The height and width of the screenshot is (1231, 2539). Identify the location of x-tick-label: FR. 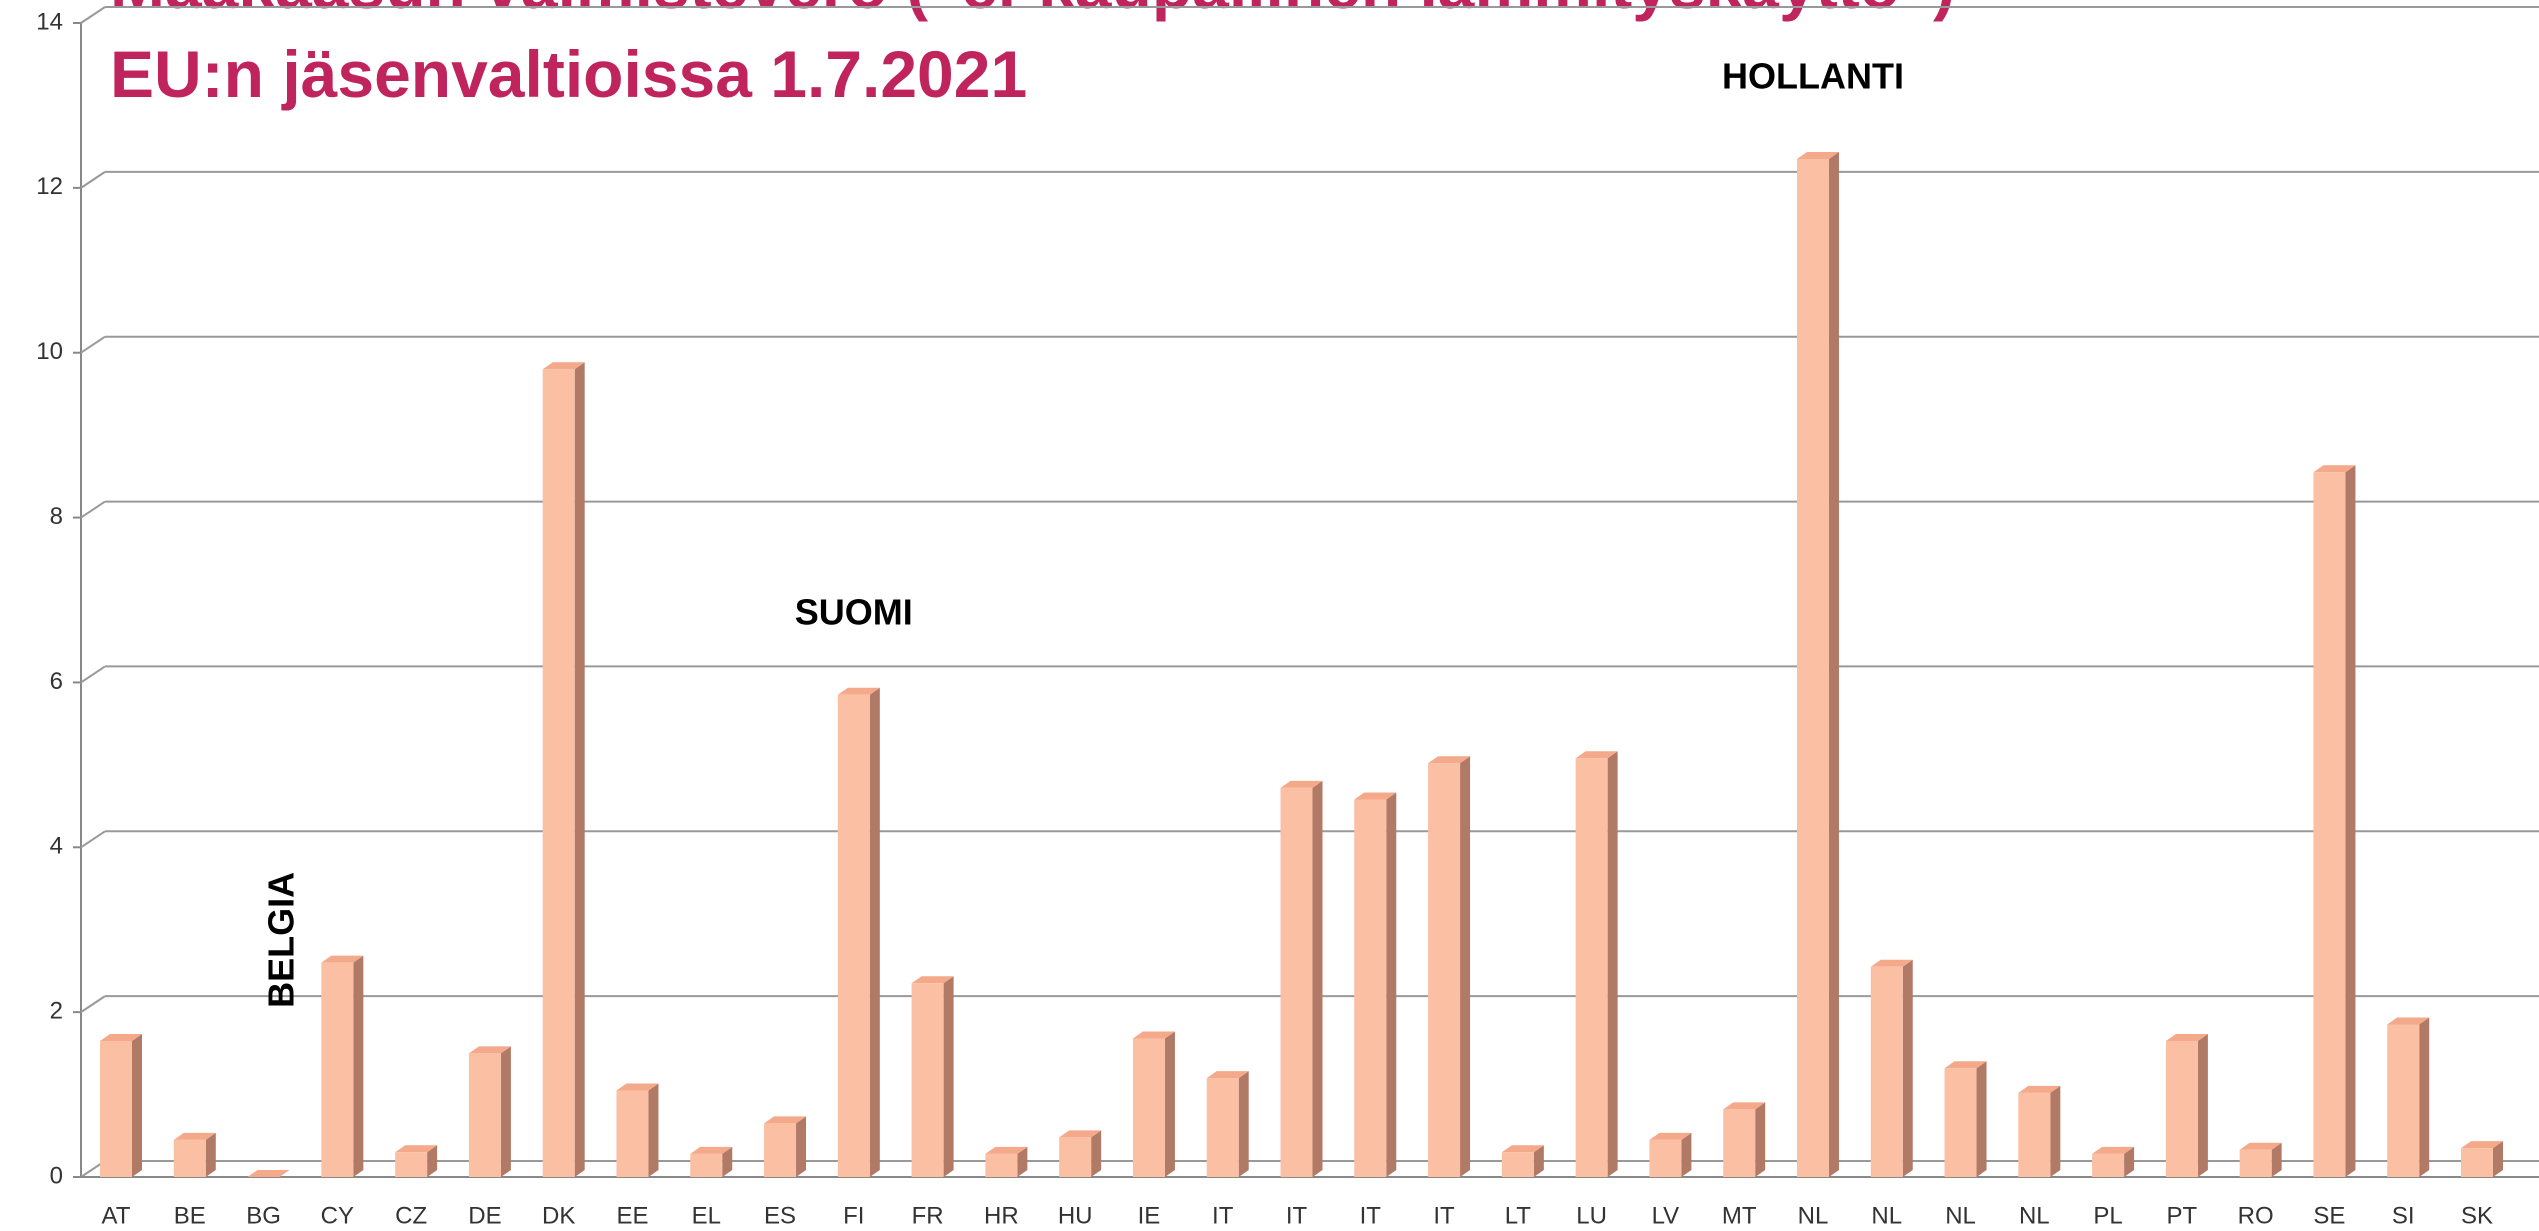
(928, 1215).